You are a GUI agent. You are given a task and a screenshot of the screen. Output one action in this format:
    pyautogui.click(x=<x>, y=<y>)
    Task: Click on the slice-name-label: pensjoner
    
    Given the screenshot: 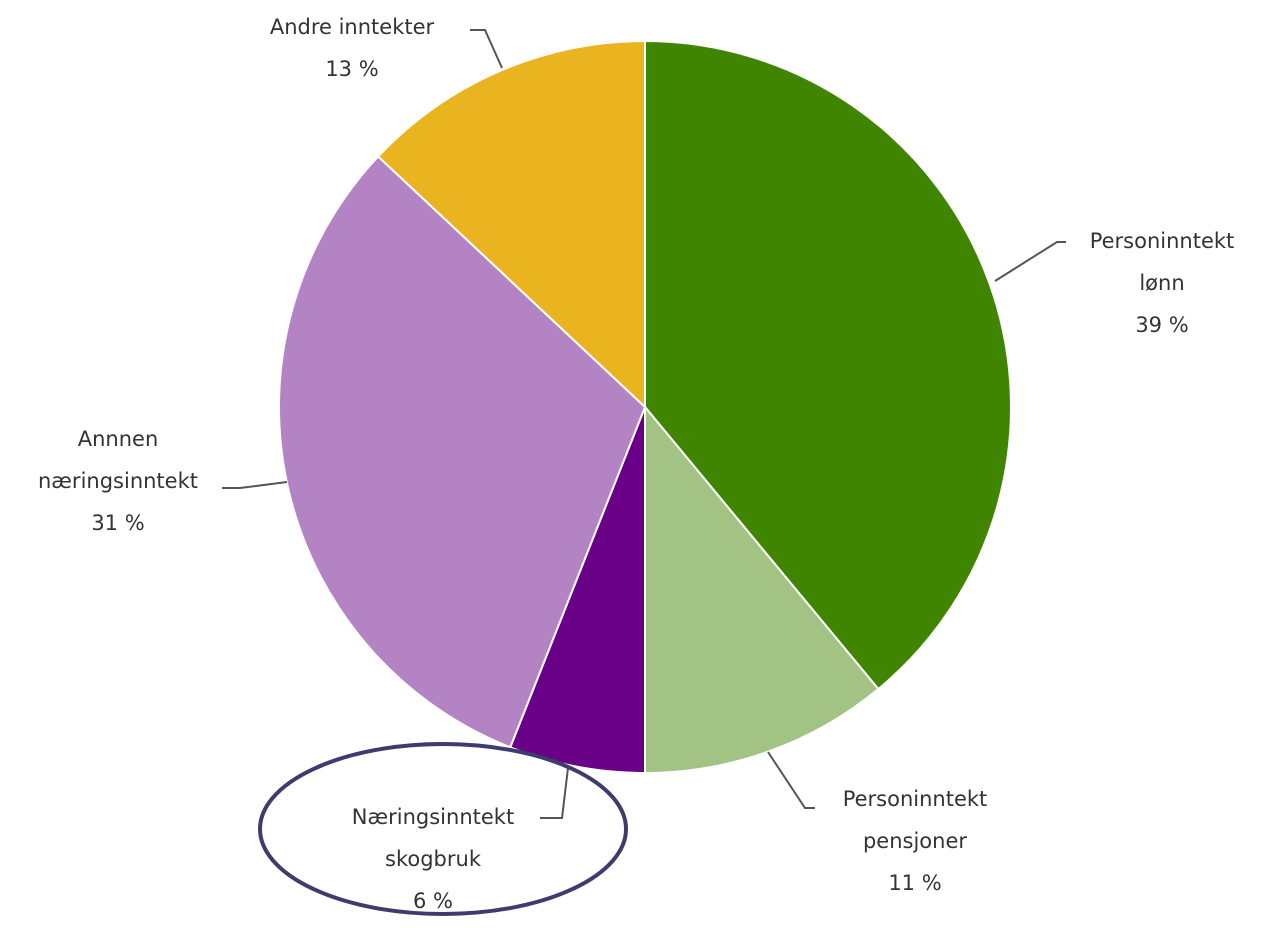 What is the action you would take?
    pyautogui.click(x=915, y=841)
    